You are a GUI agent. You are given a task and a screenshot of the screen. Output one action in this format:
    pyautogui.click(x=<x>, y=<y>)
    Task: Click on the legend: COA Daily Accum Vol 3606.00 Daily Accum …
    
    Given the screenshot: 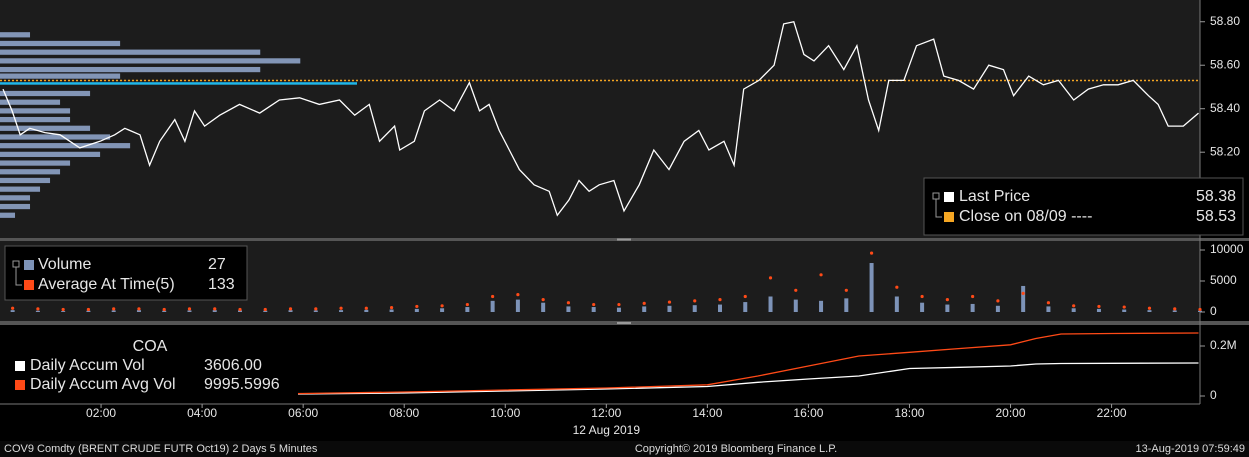 What is the action you would take?
    pyautogui.click(x=147, y=365)
    